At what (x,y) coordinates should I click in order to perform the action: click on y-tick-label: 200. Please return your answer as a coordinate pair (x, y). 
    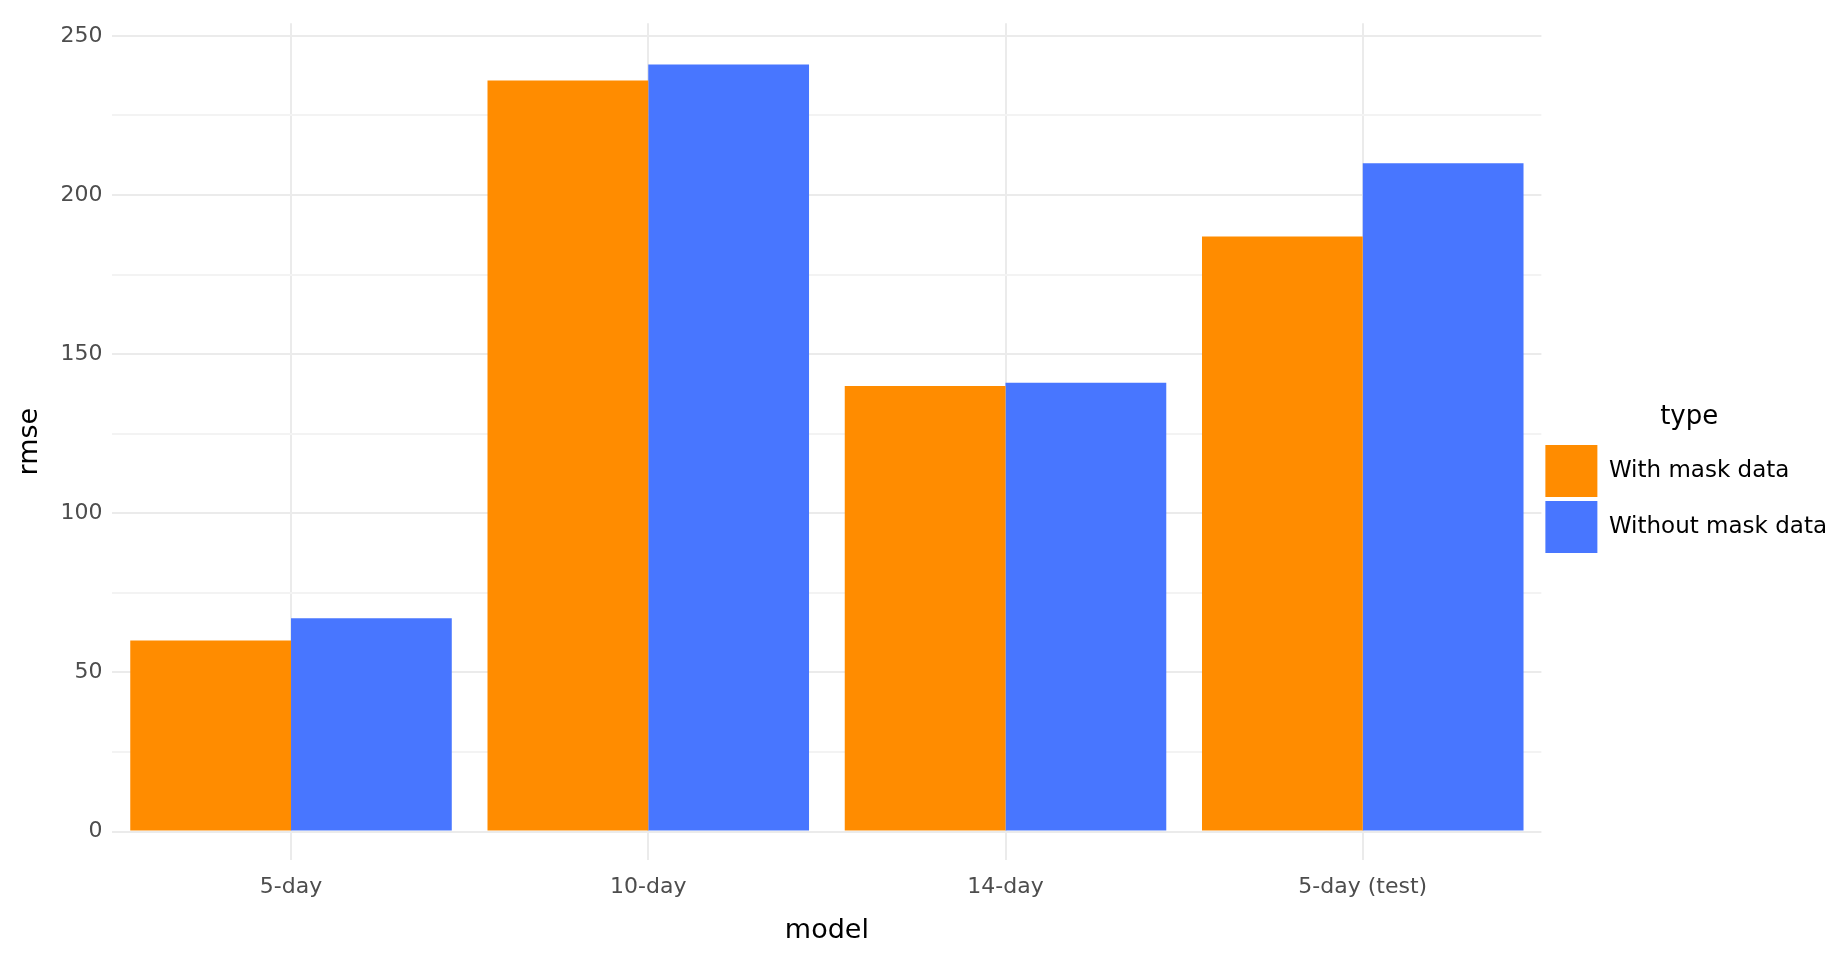
    Looking at the image, I should click on (81, 193).